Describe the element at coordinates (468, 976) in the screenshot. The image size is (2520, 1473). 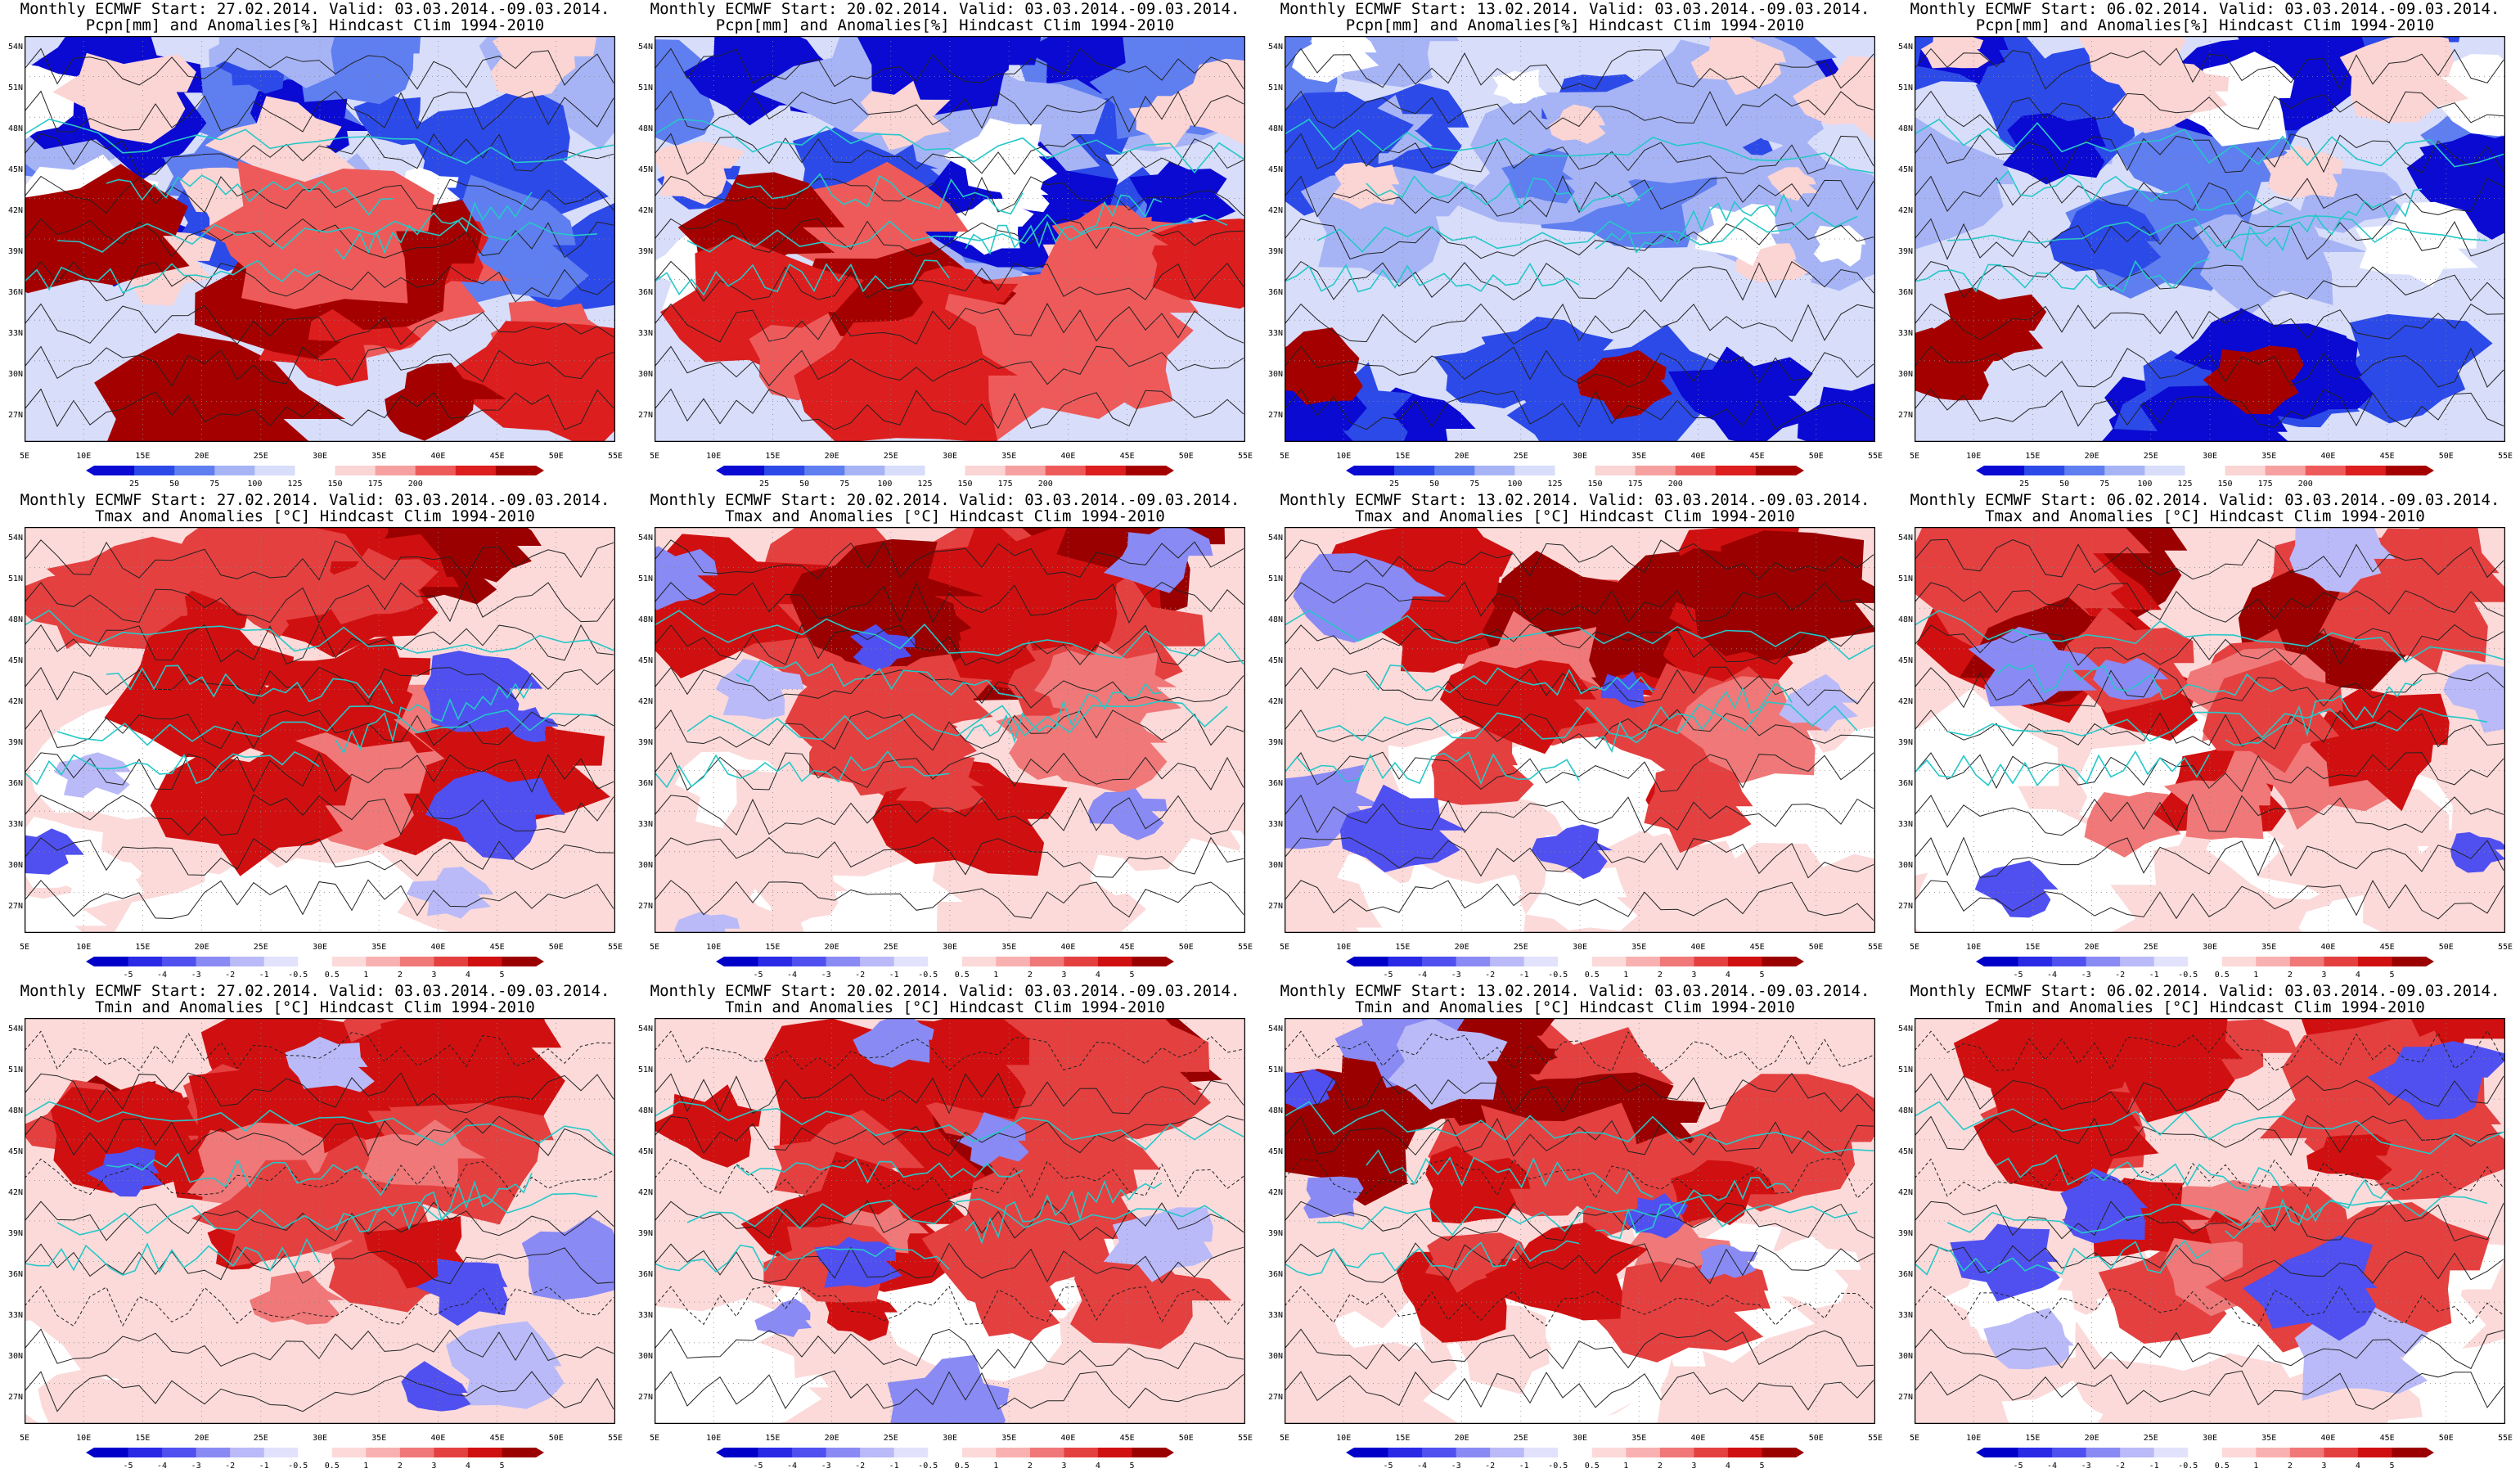
I see `colorbar-tick-label: 4` at that location.